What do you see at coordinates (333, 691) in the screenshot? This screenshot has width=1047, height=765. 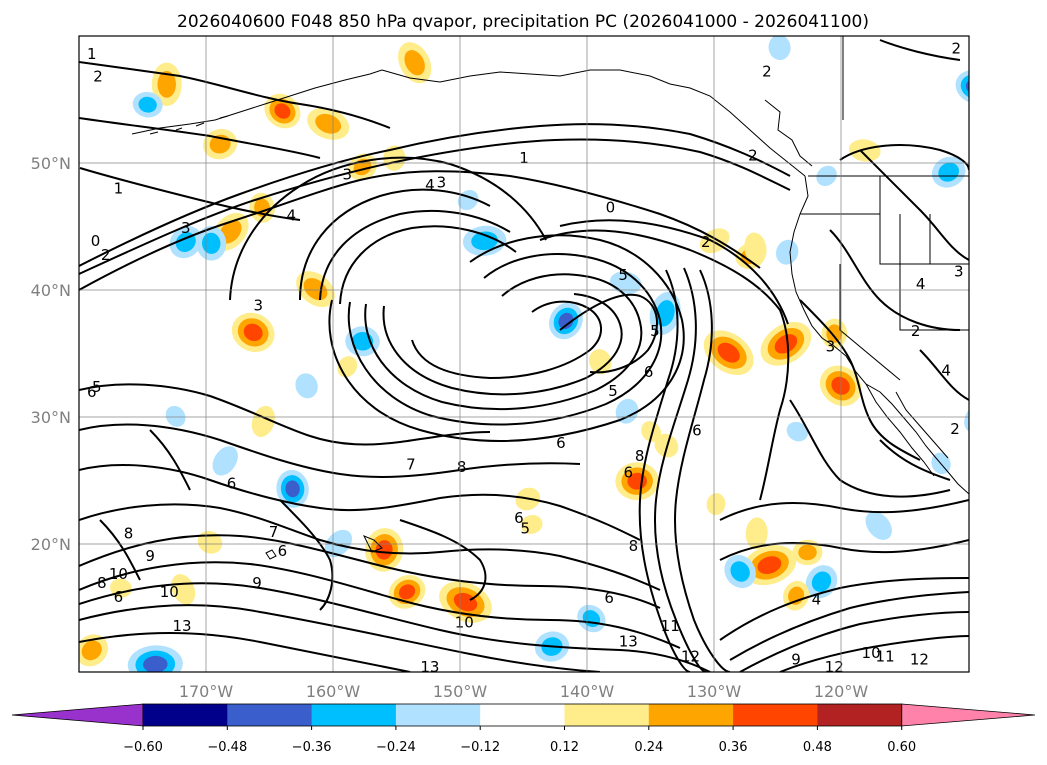 I see `x-tick-label: 160°W` at bounding box center [333, 691].